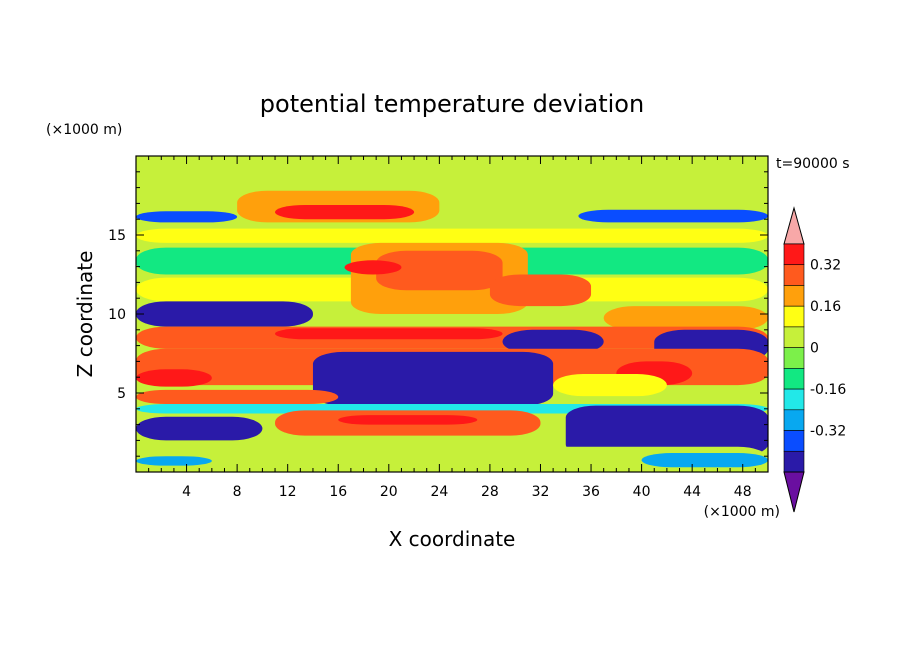  Describe the element at coordinates (692, 492) in the screenshot. I see `x-tick-label: 44` at that location.